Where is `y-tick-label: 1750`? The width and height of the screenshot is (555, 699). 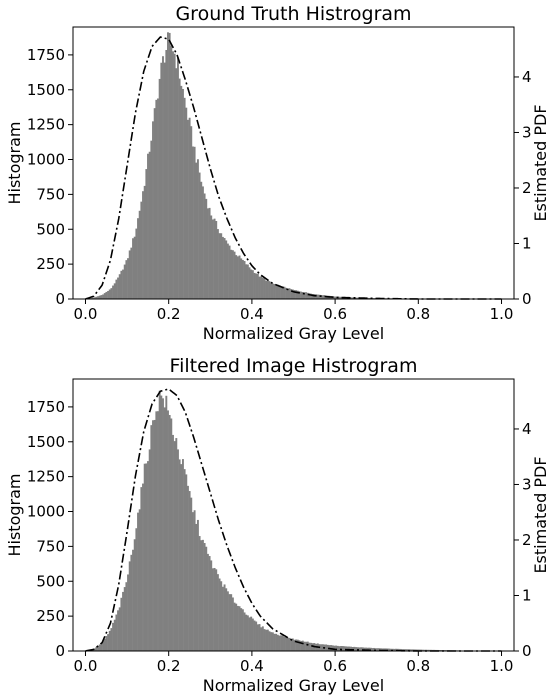
y-tick-label: 1750 is located at coordinates (46, 407).